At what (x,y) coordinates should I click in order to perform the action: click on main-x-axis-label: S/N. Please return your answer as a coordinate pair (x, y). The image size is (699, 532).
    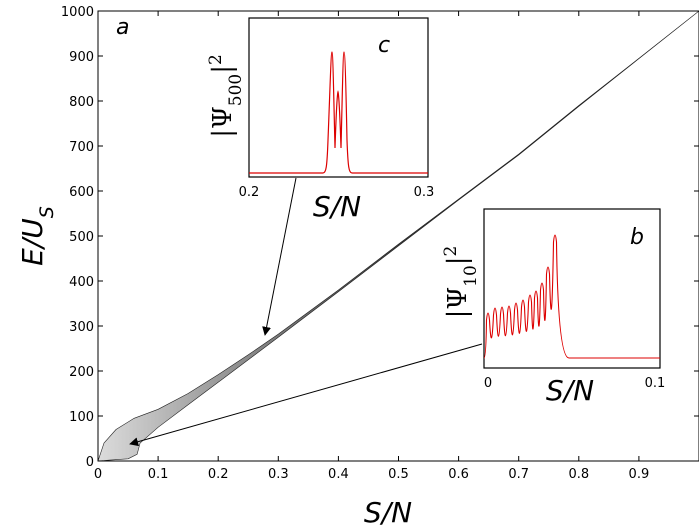
    Looking at the image, I should click on (388, 512).